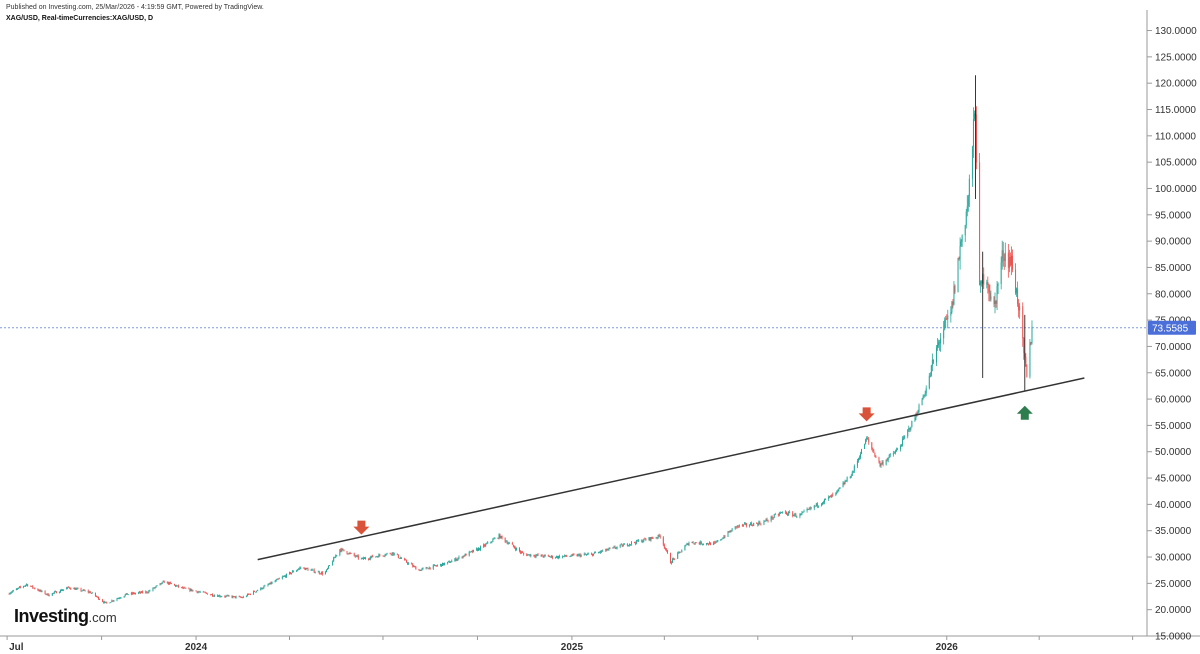 This screenshot has width=1200, height=654. Describe the element at coordinates (1173, 215) in the screenshot. I see `y-tick-label: 95.0000` at that location.